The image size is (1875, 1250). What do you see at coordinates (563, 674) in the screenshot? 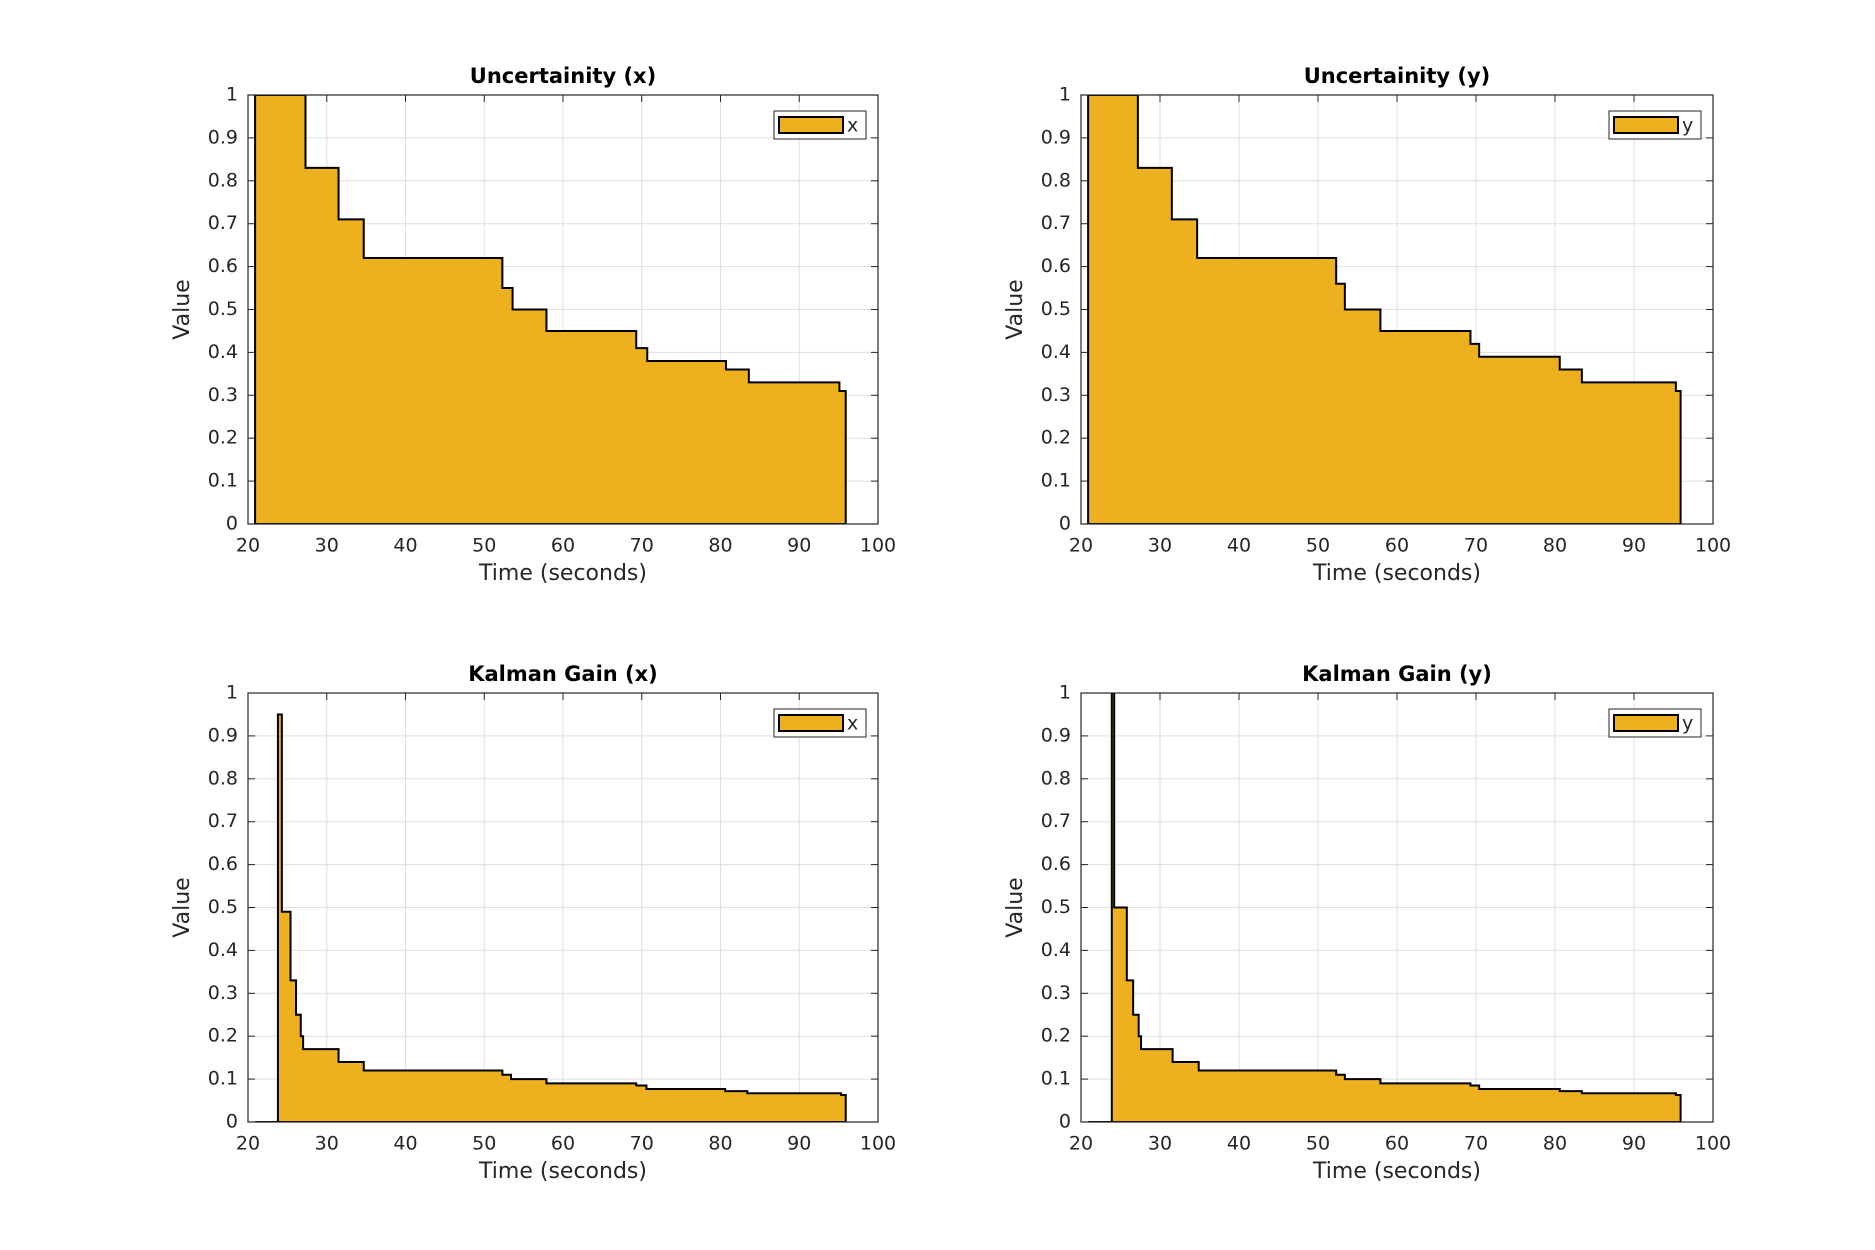
I see `chart-title: Kalman Gain (x)` at bounding box center [563, 674].